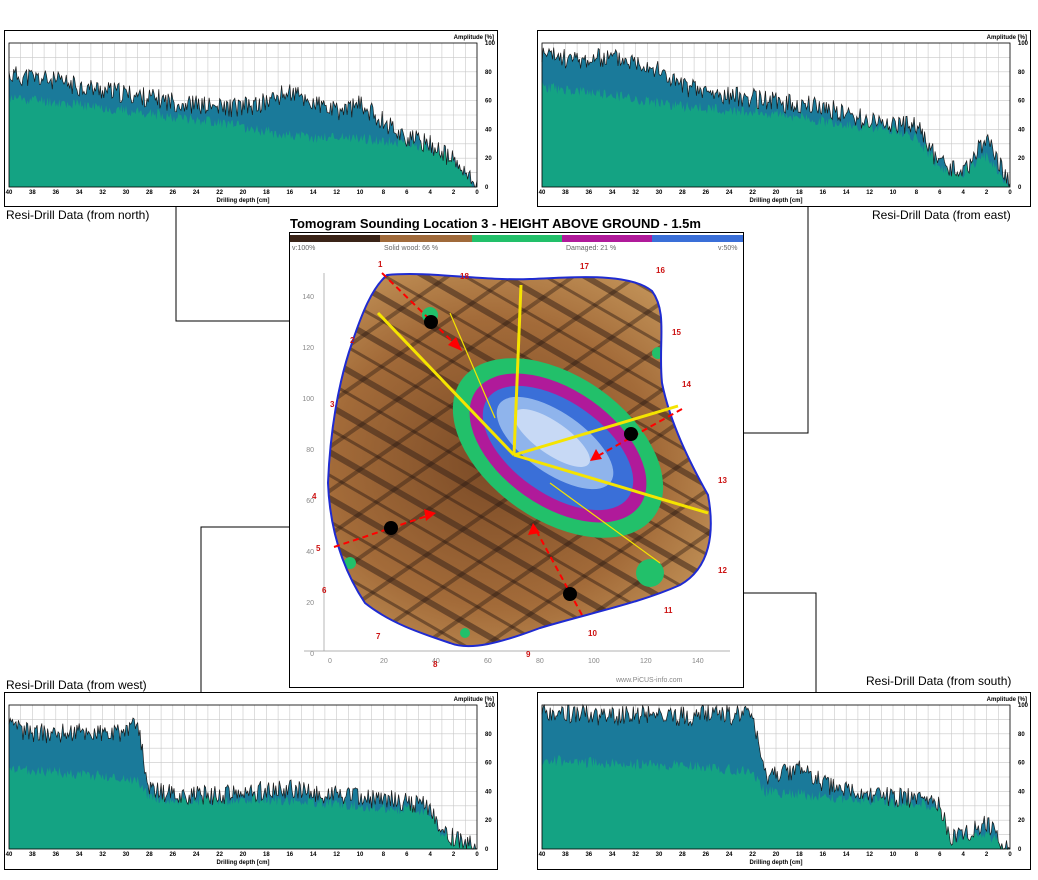 This screenshot has height=880, width=1038. What do you see at coordinates (592, 633) in the screenshot?
I see `sensor-label-10: 10` at bounding box center [592, 633].